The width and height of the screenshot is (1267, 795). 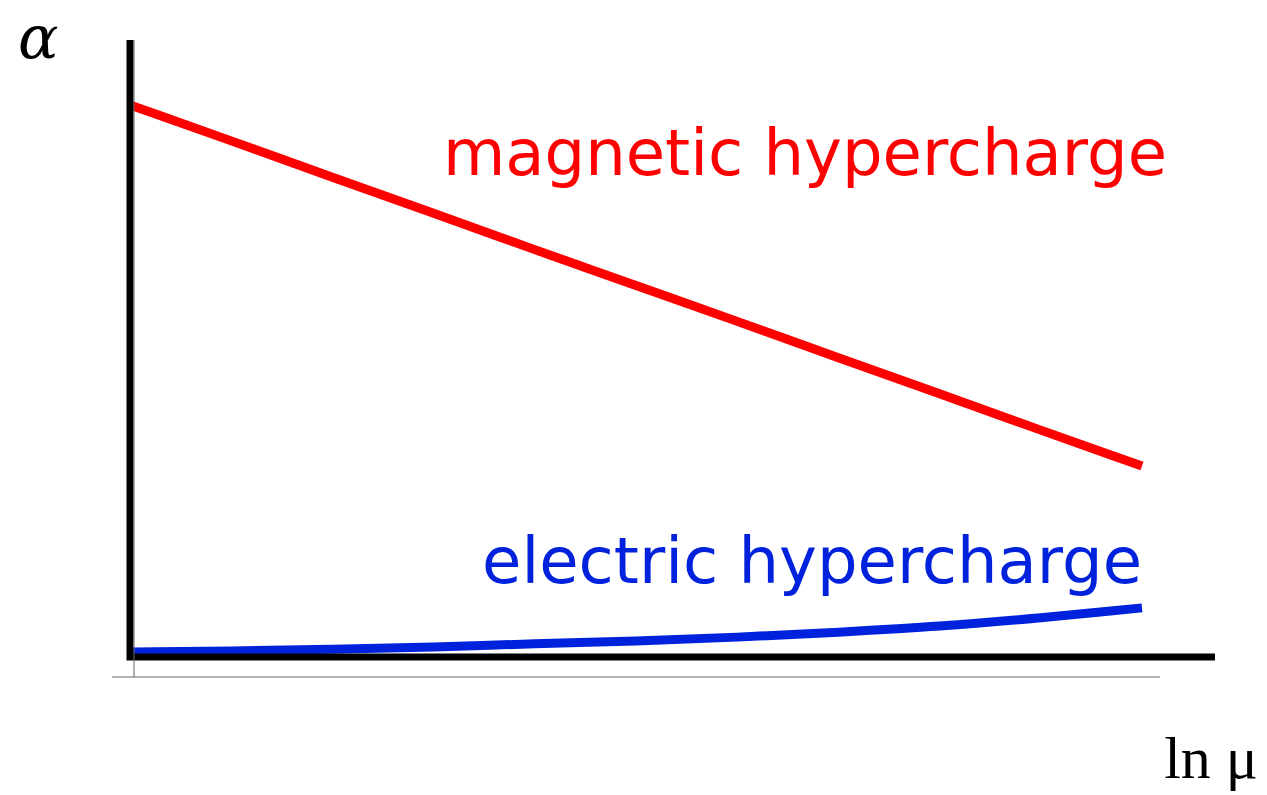 What do you see at coordinates (804, 153) in the screenshot?
I see `series-label: magnetic hypercharge` at bounding box center [804, 153].